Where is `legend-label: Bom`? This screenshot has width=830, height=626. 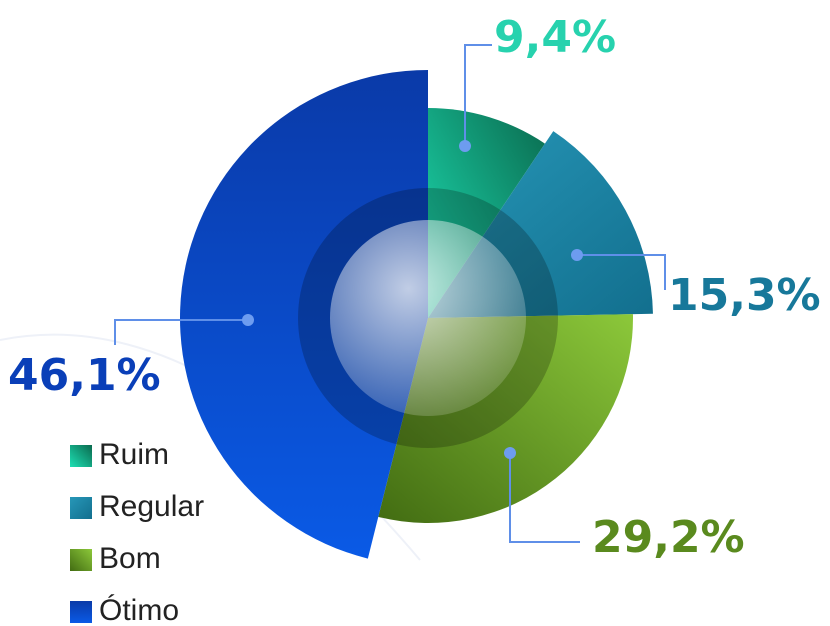 legend-label: Bom is located at coordinates (130, 558).